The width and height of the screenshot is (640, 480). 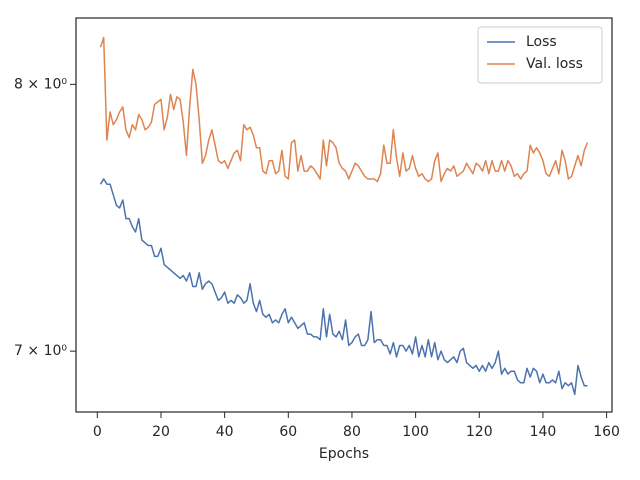 What do you see at coordinates (40, 351) in the screenshot?
I see `y-tick-label: 7 × 10⁰` at bounding box center [40, 351].